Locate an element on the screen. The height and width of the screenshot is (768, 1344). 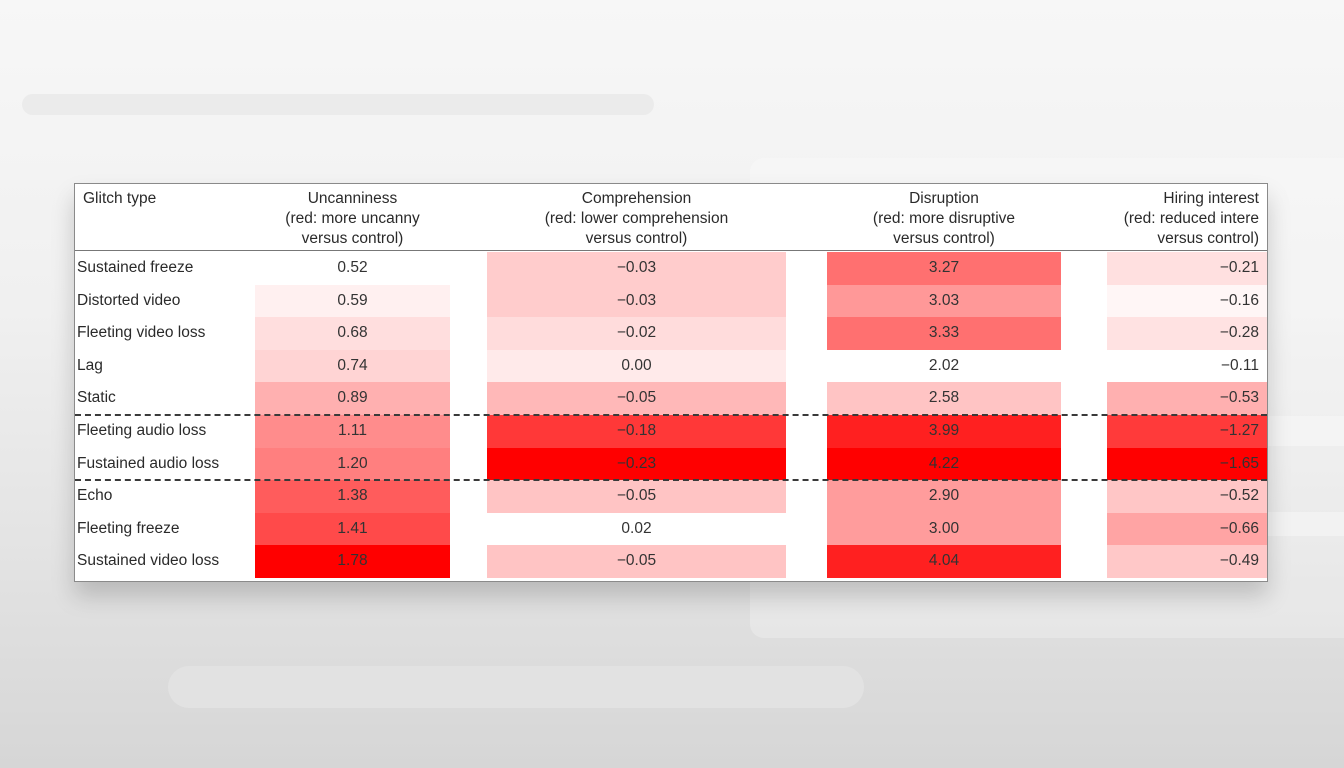
row-label-glitch-type: Static is located at coordinates (96, 398).